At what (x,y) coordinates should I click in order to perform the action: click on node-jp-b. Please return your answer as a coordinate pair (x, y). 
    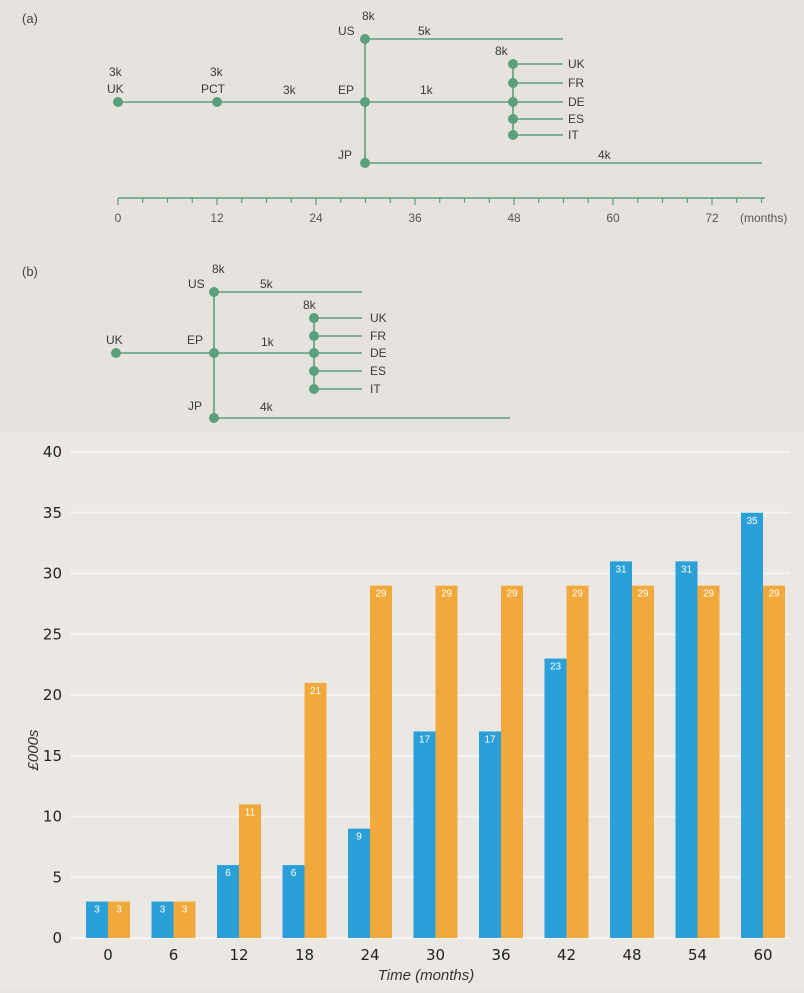
    Looking at the image, I should click on (214, 418).